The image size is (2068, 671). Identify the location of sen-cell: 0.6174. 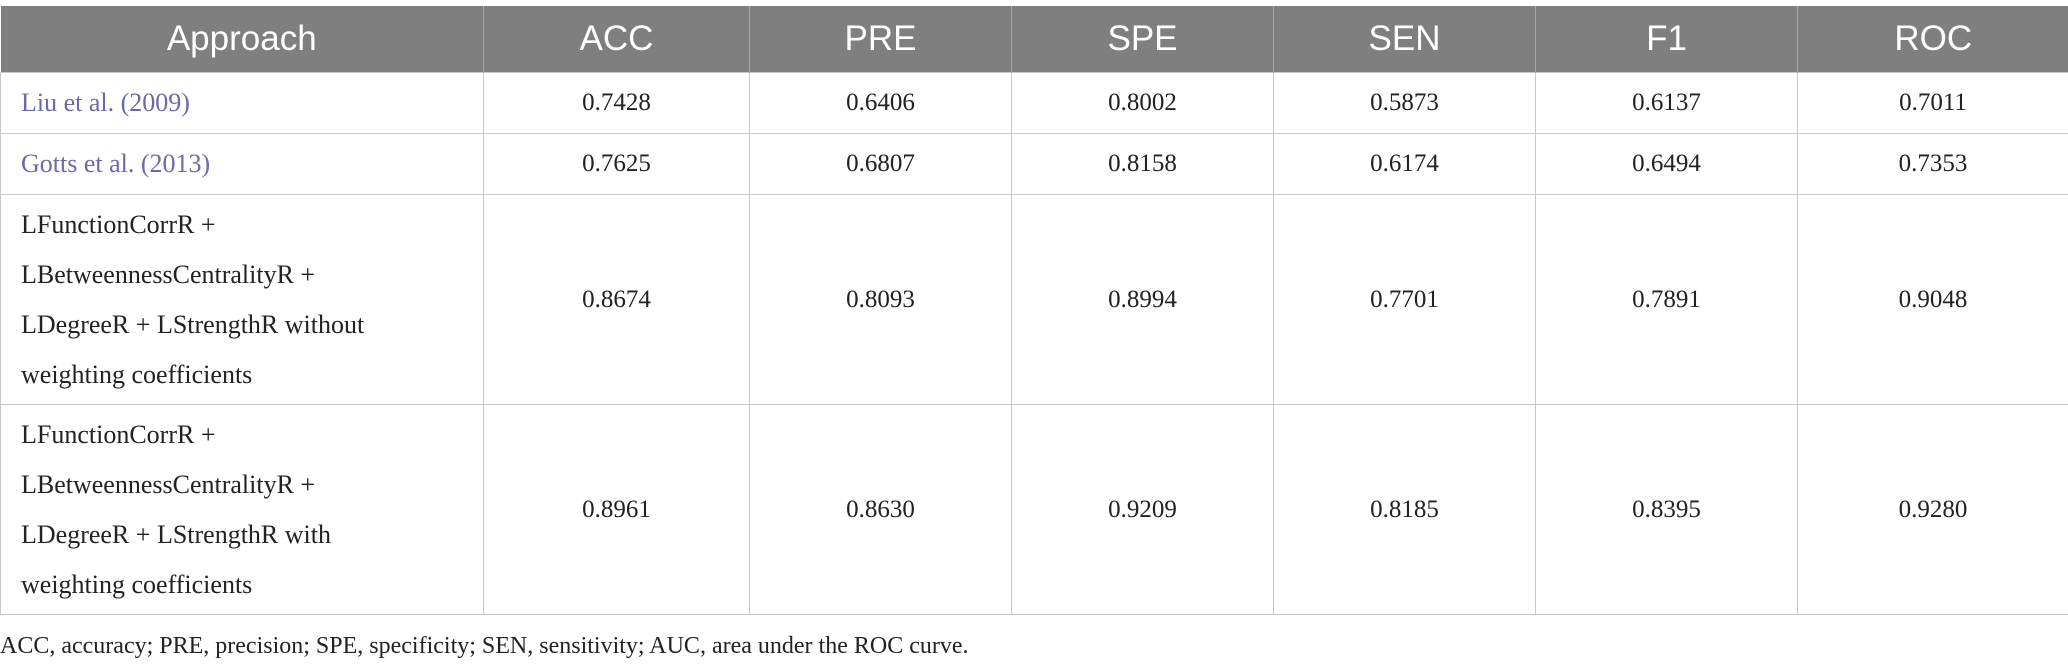
(1404, 164).